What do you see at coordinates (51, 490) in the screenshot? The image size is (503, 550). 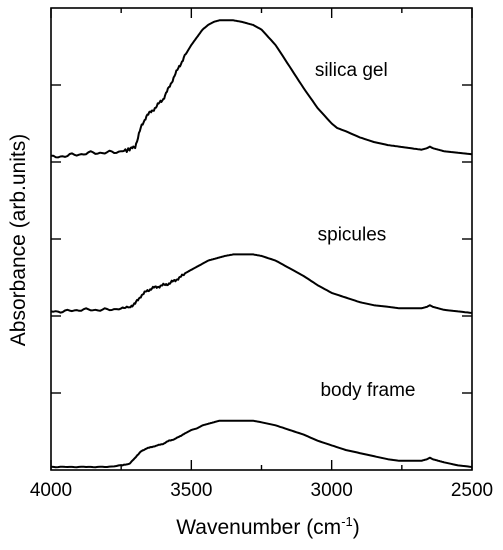 I see `x-tick-label: 4000` at bounding box center [51, 490].